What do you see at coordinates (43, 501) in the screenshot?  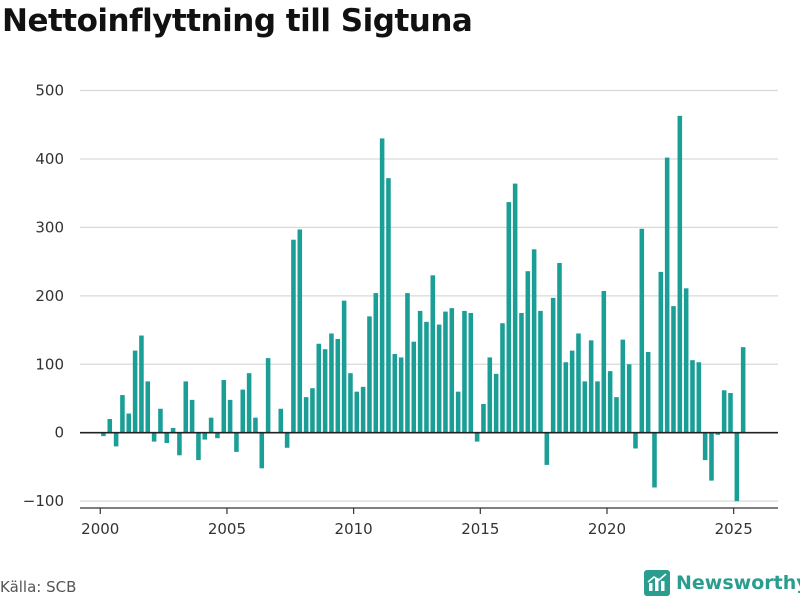 I see `y-tick-label: −100` at bounding box center [43, 501].